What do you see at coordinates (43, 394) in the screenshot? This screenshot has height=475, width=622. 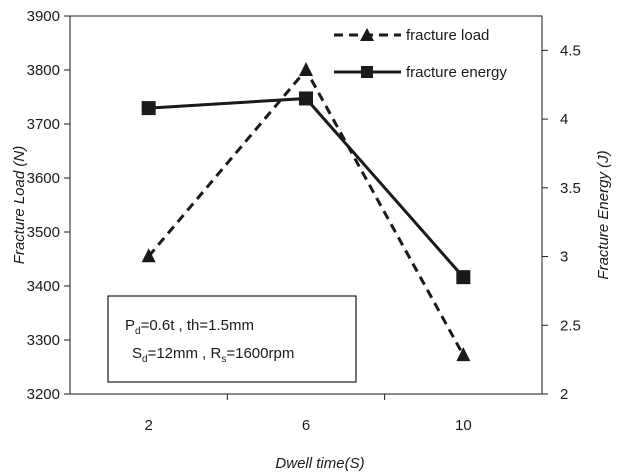 I see `y-tick-label: 3200` at bounding box center [43, 394].